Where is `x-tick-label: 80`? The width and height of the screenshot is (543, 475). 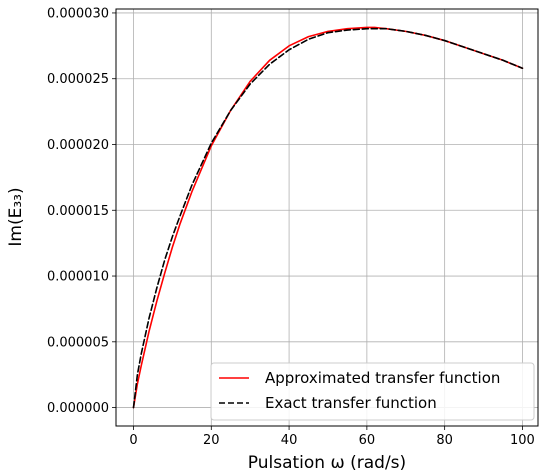 x-tick-label: 80 is located at coordinates (444, 440).